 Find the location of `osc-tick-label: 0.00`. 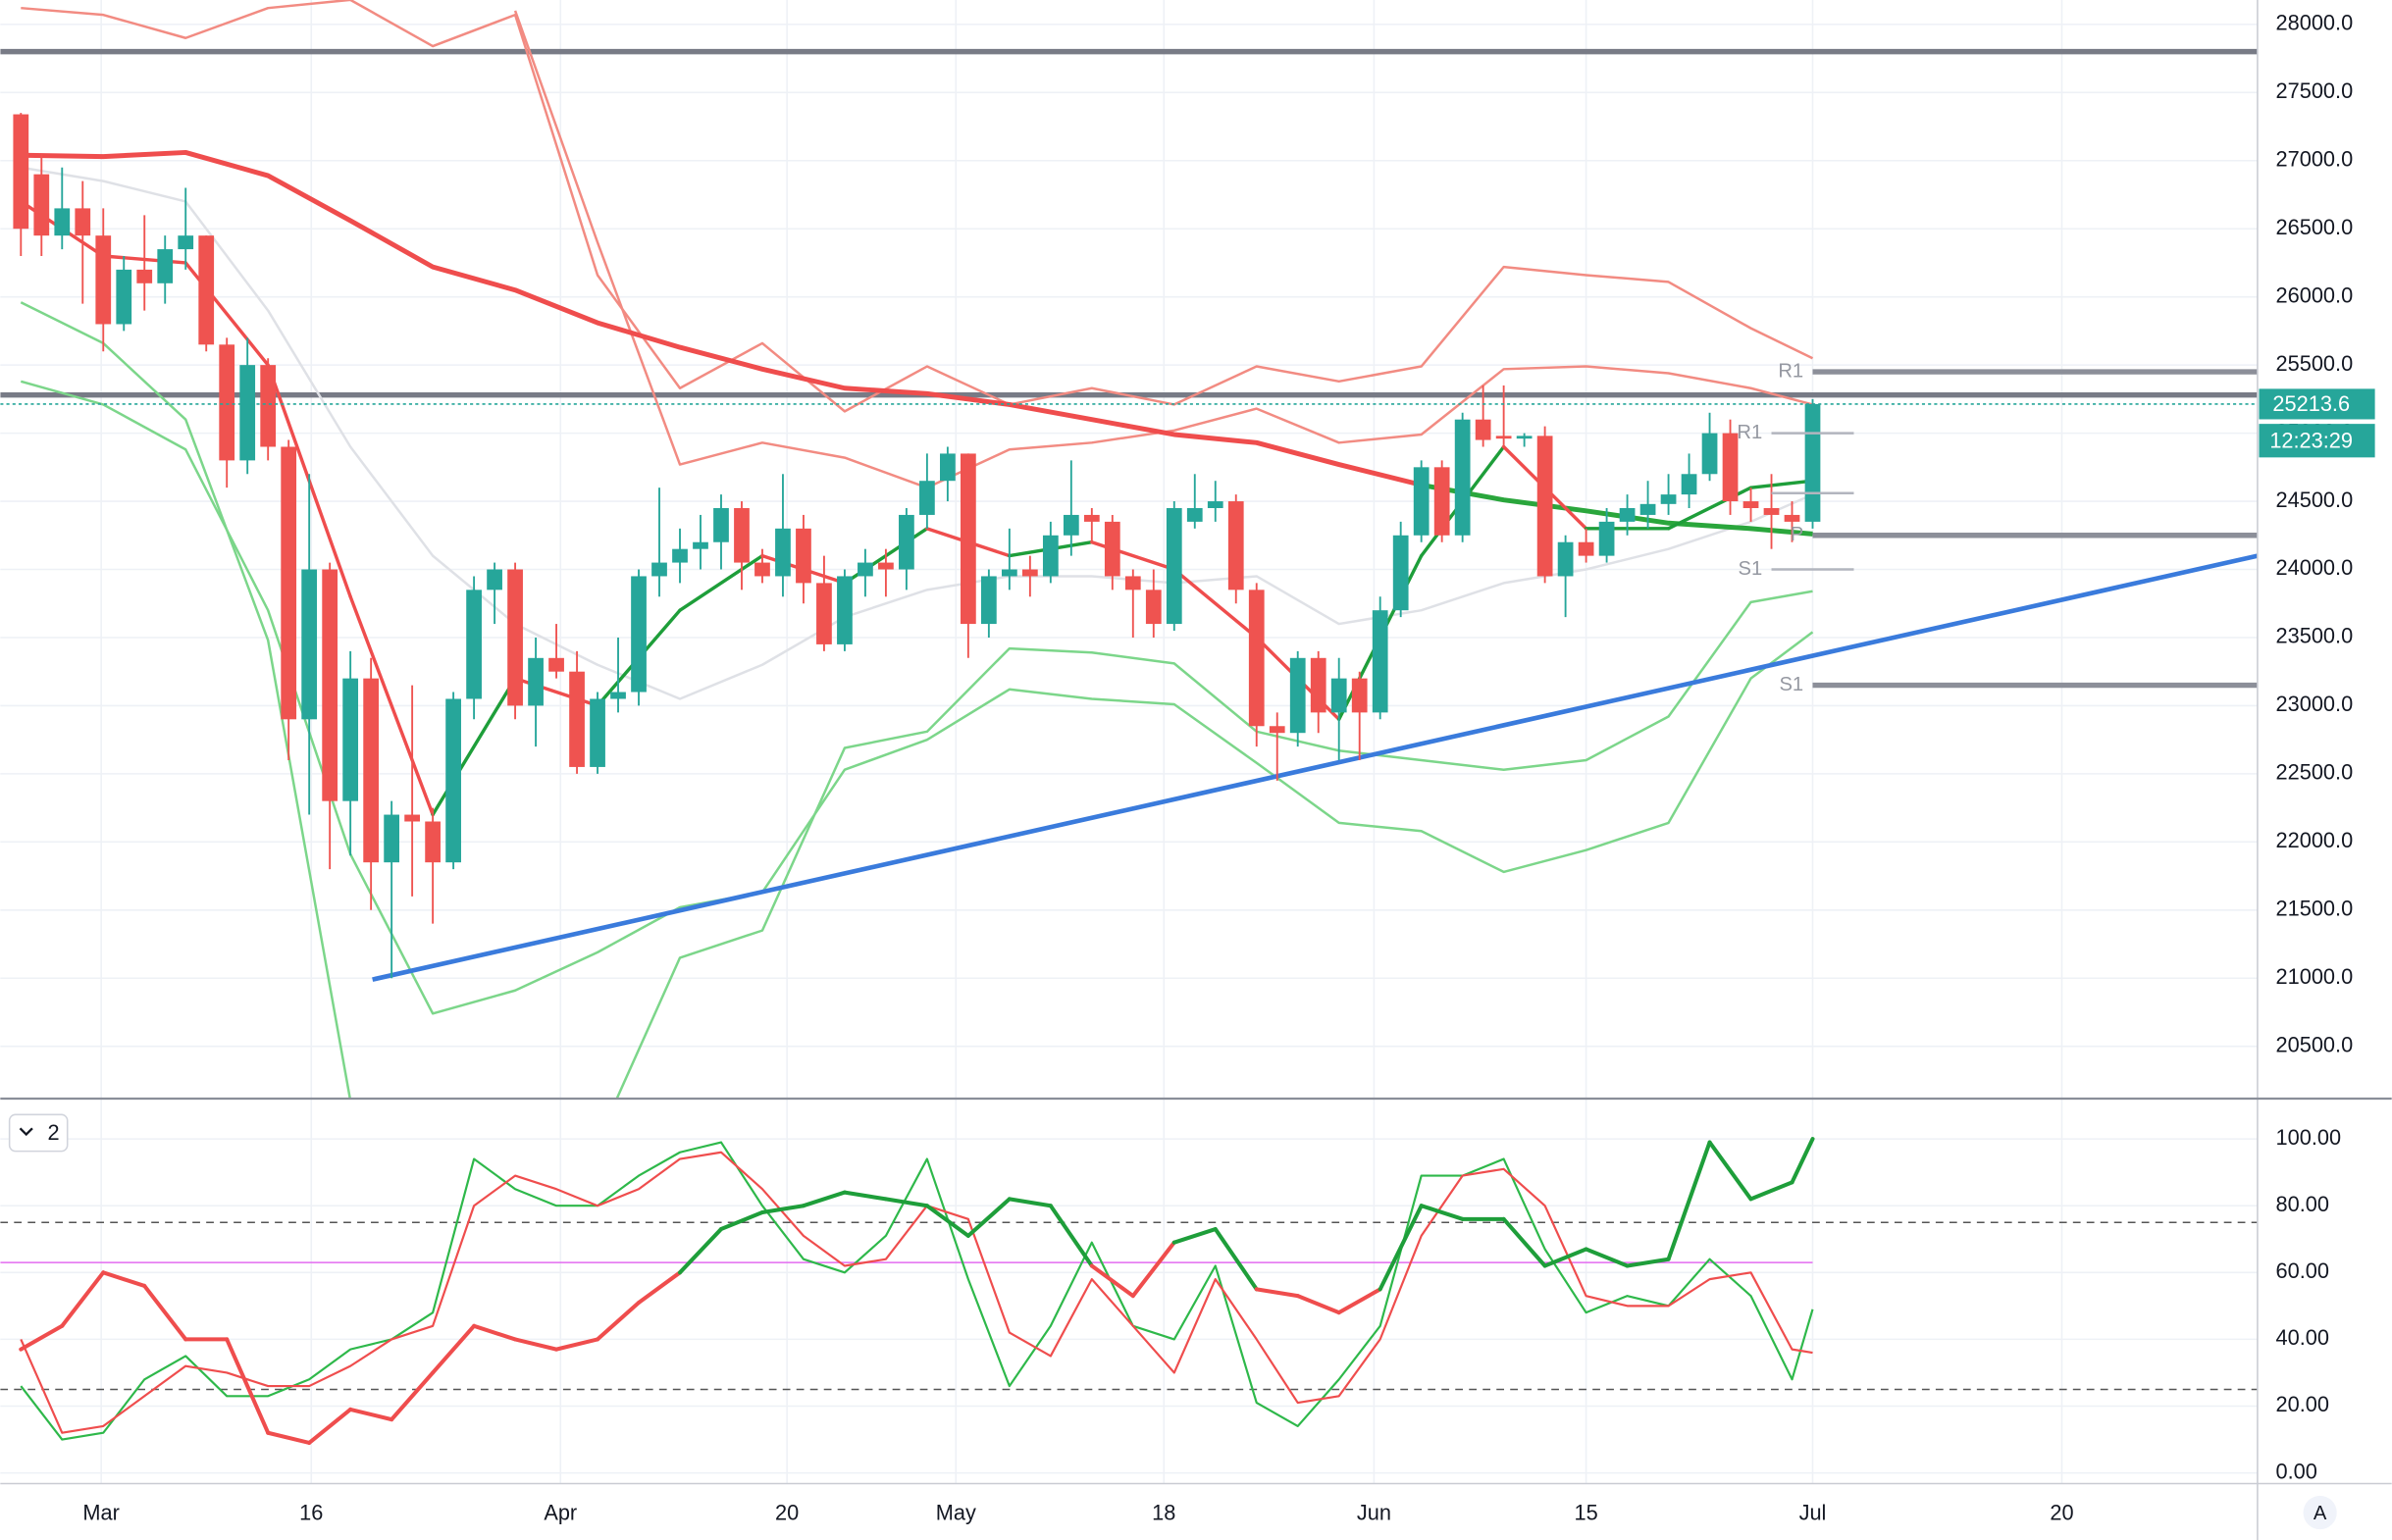

osc-tick-label: 0.00 is located at coordinates (2296, 1471).